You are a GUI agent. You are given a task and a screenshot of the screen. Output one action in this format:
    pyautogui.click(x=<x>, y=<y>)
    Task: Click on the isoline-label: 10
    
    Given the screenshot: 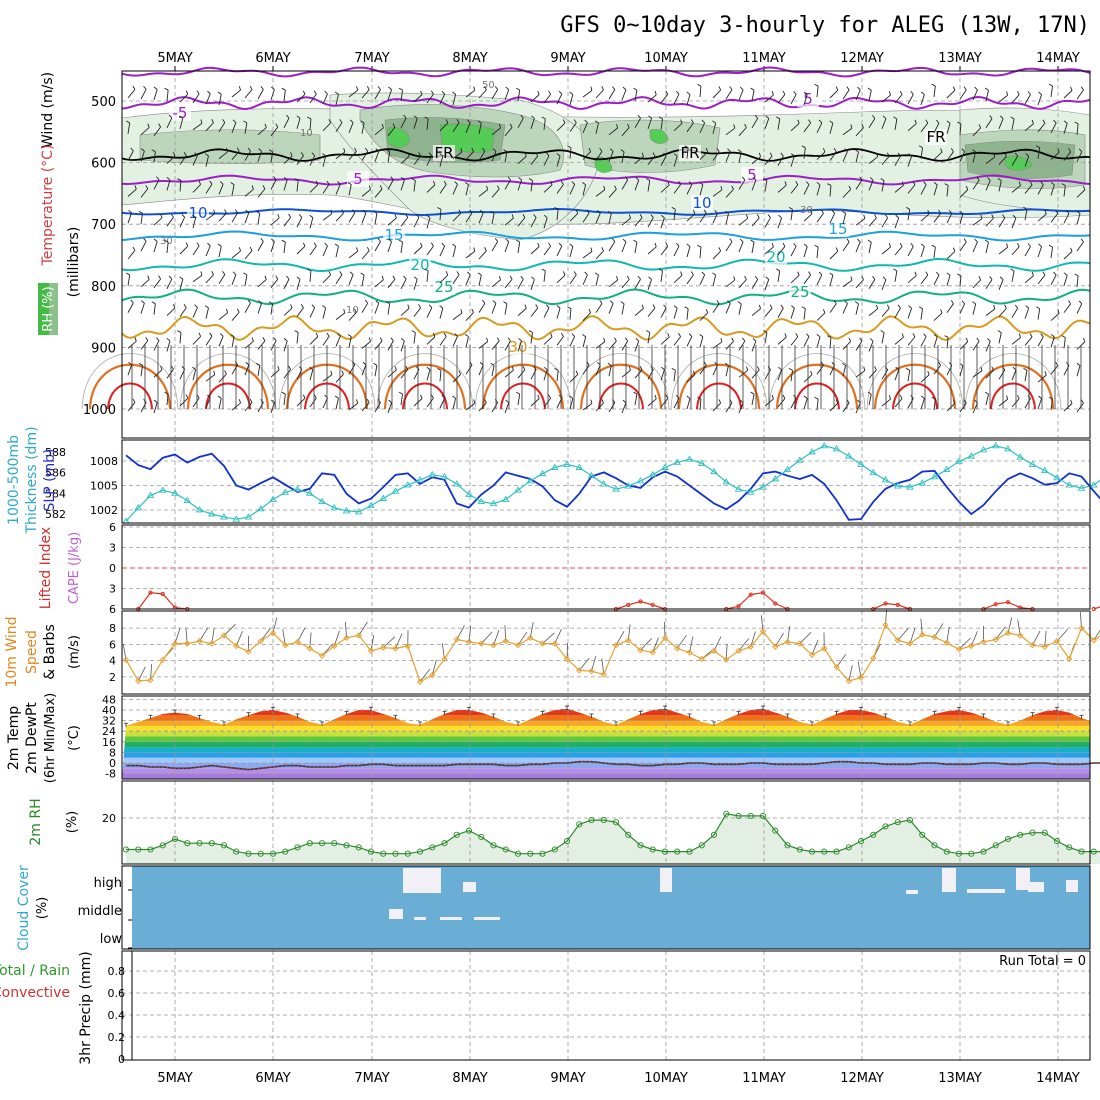 What is the action you would take?
    pyautogui.click(x=197, y=213)
    